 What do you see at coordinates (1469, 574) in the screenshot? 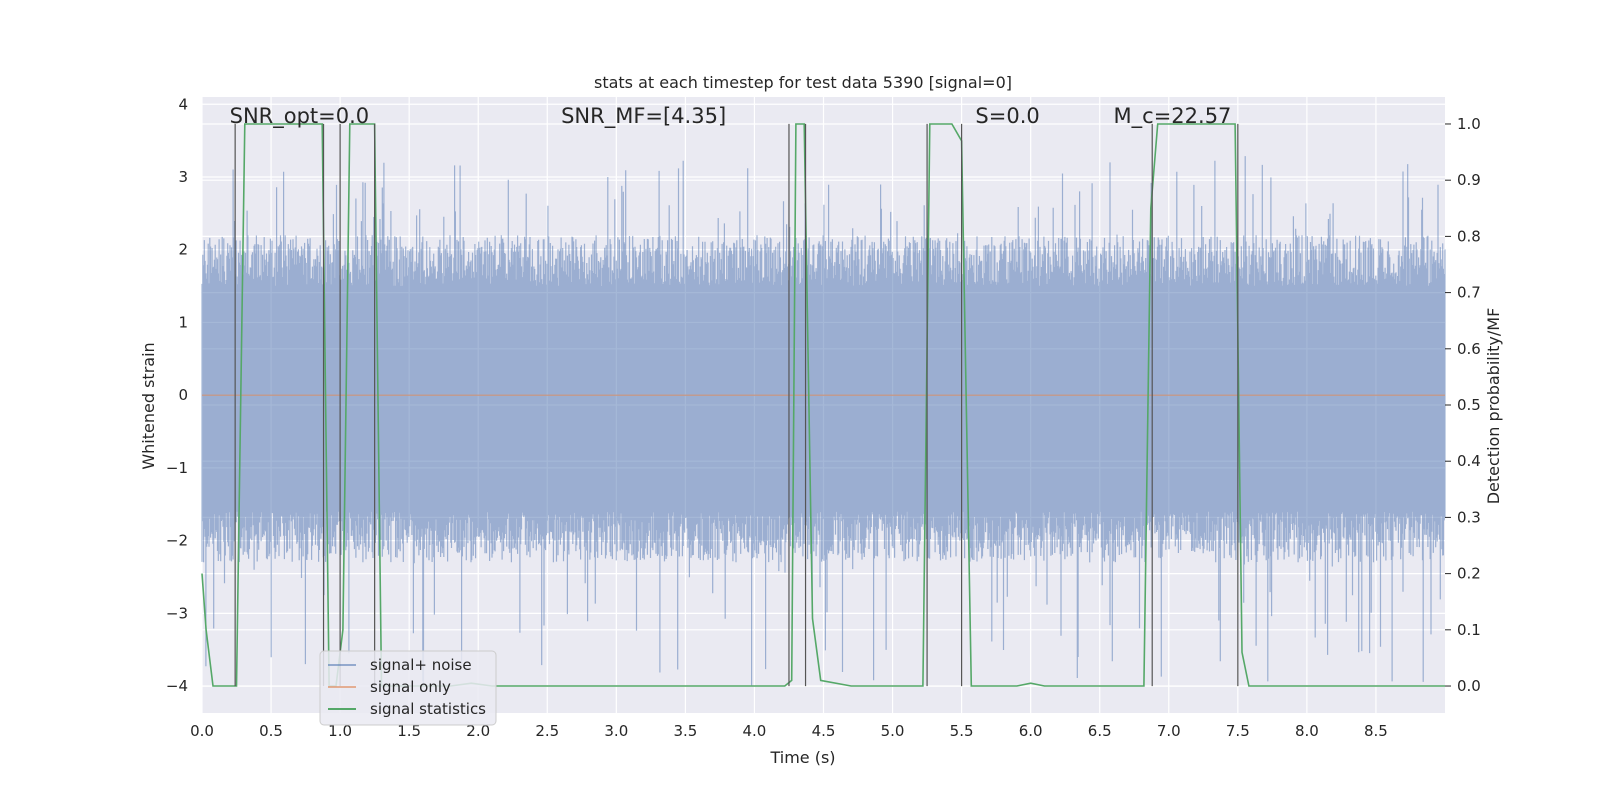
I see `y-right-tick-label: 0.2` at bounding box center [1469, 574].